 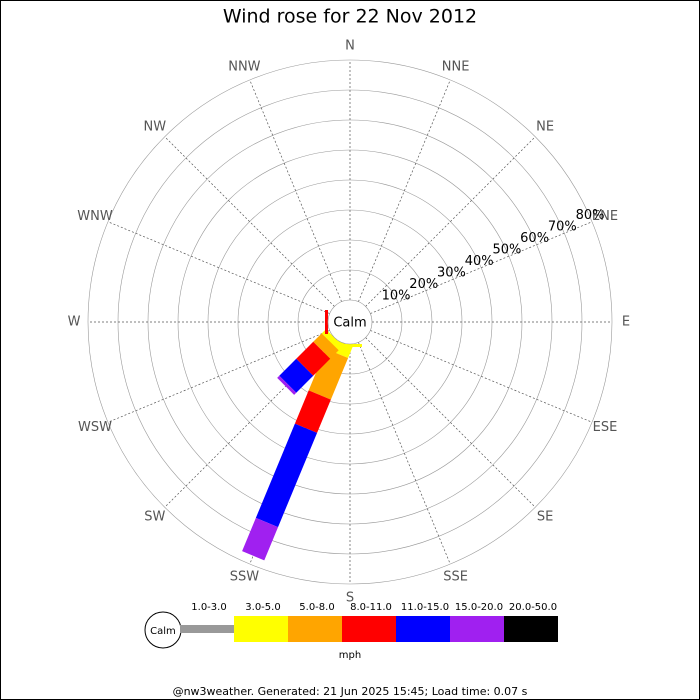 I want to click on r-tick-label: 10%, so click(x=396, y=296).